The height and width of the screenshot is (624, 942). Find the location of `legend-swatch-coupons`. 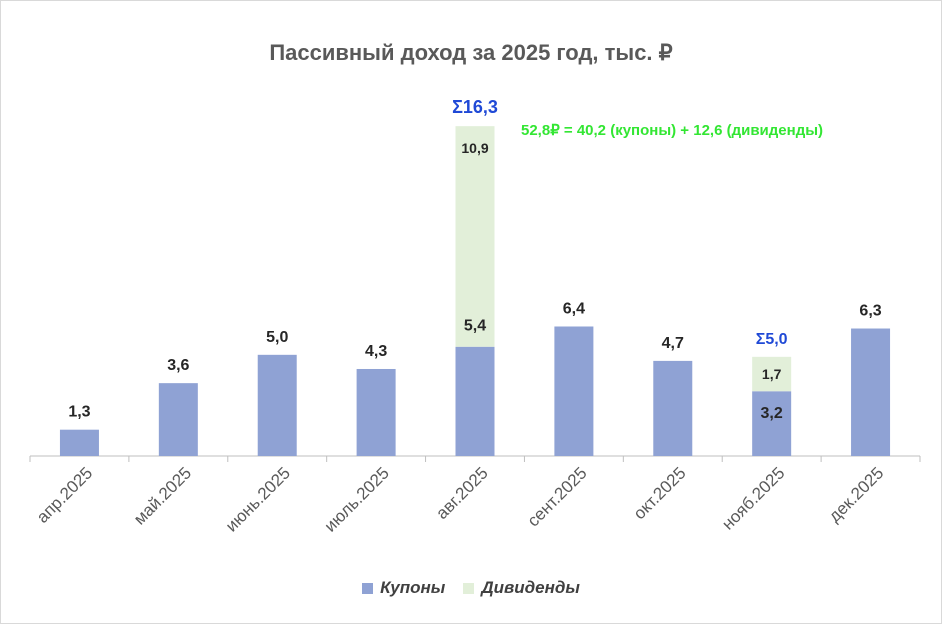

legend-swatch-coupons is located at coordinates (368, 588).